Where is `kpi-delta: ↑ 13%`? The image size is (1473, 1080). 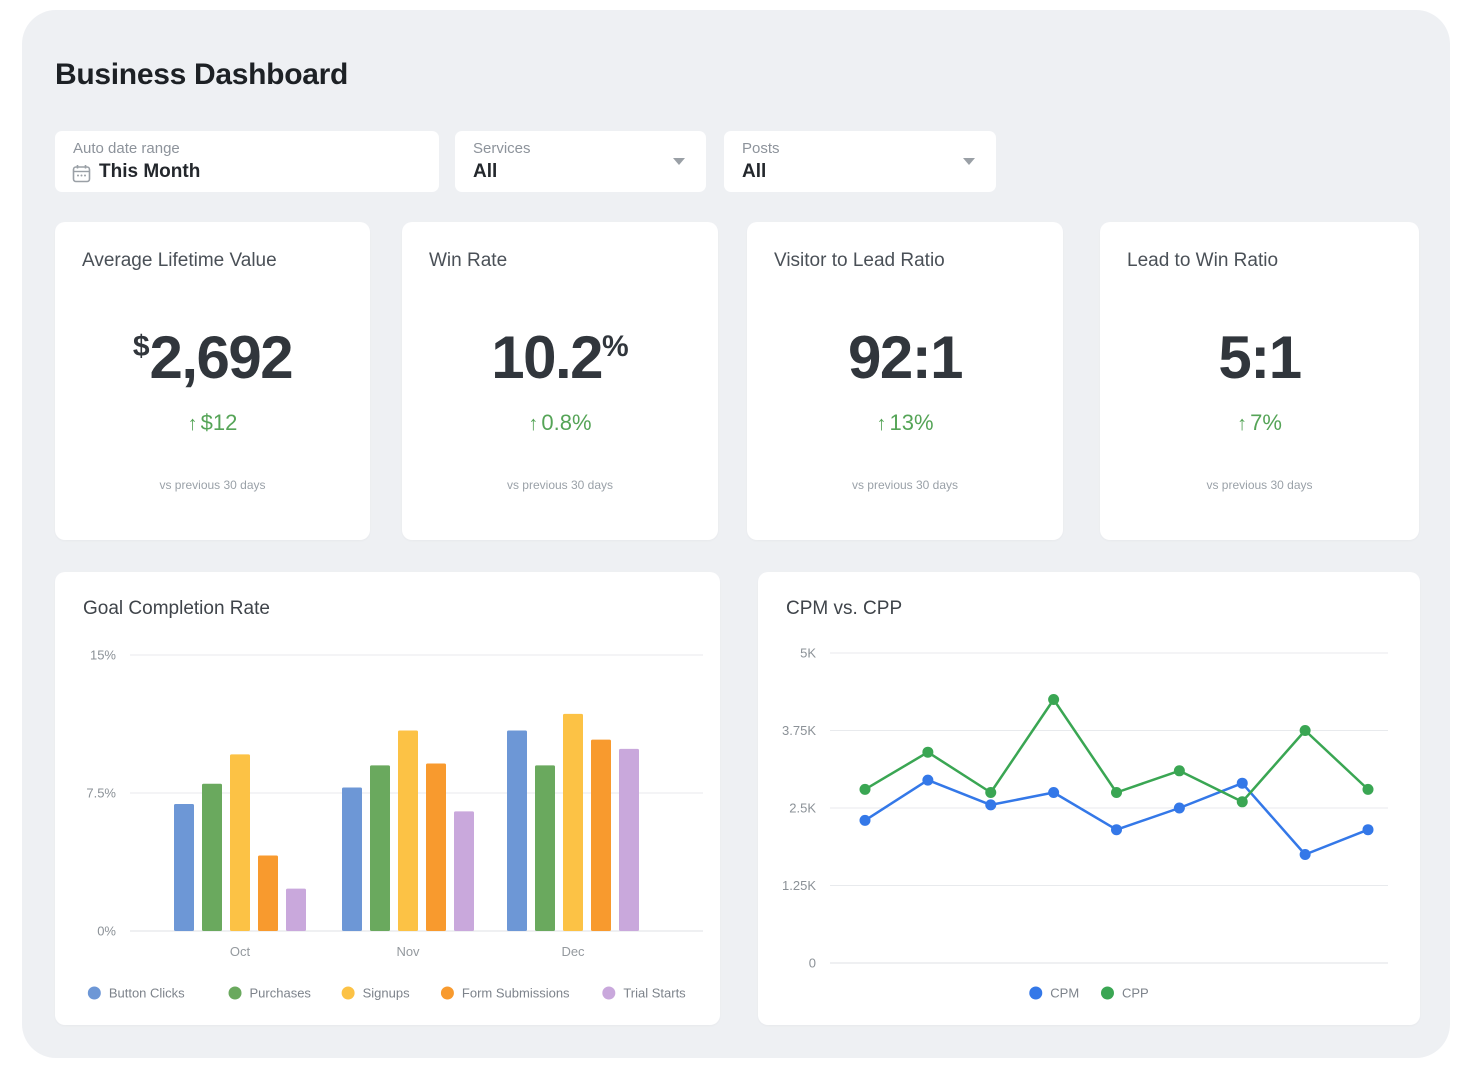 kpi-delta: ↑ 13% is located at coordinates (905, 422).